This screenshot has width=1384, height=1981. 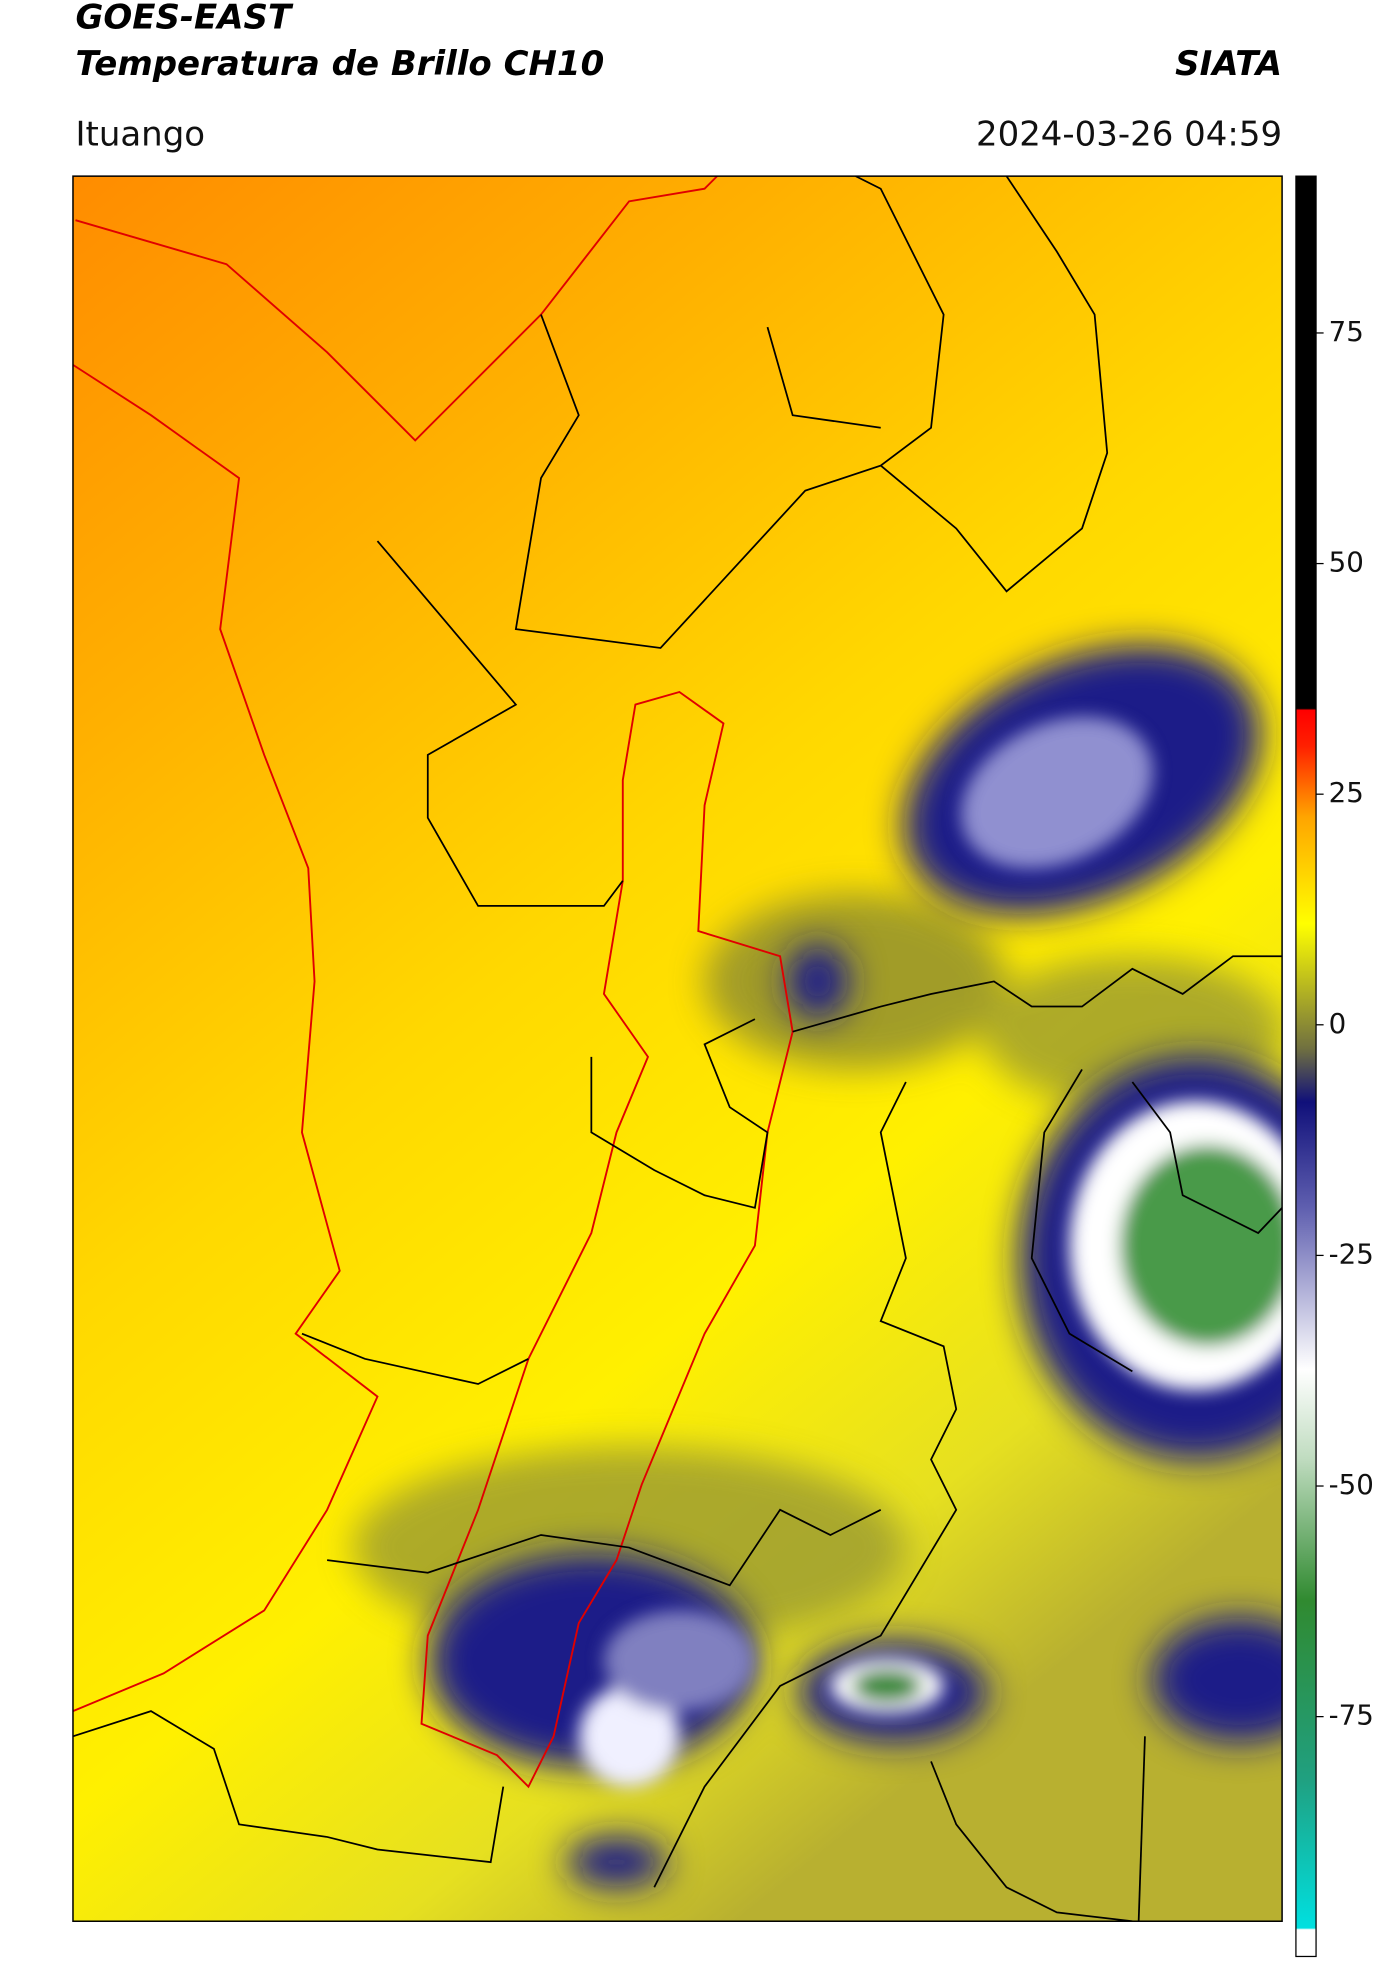 What do you see at coordinates (1346, 562) in the screenshot?
I see `colorbar-tick-label: 50` at bounding box center [1346, 562].